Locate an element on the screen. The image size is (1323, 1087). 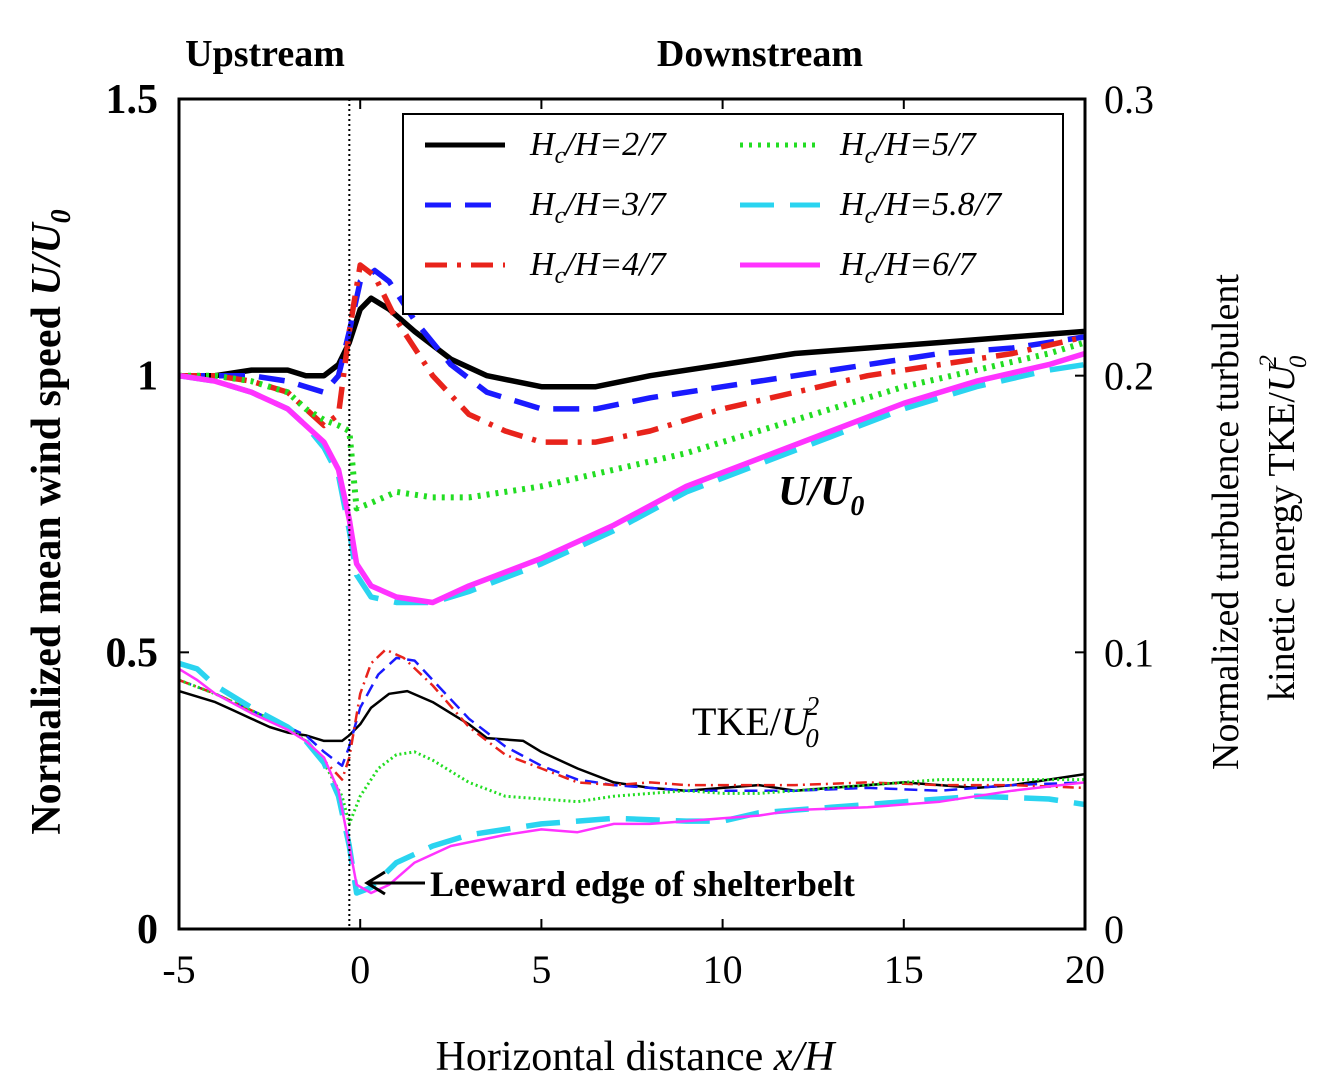
y-left-tick-label: 1 is located at coordinates (147, 377).